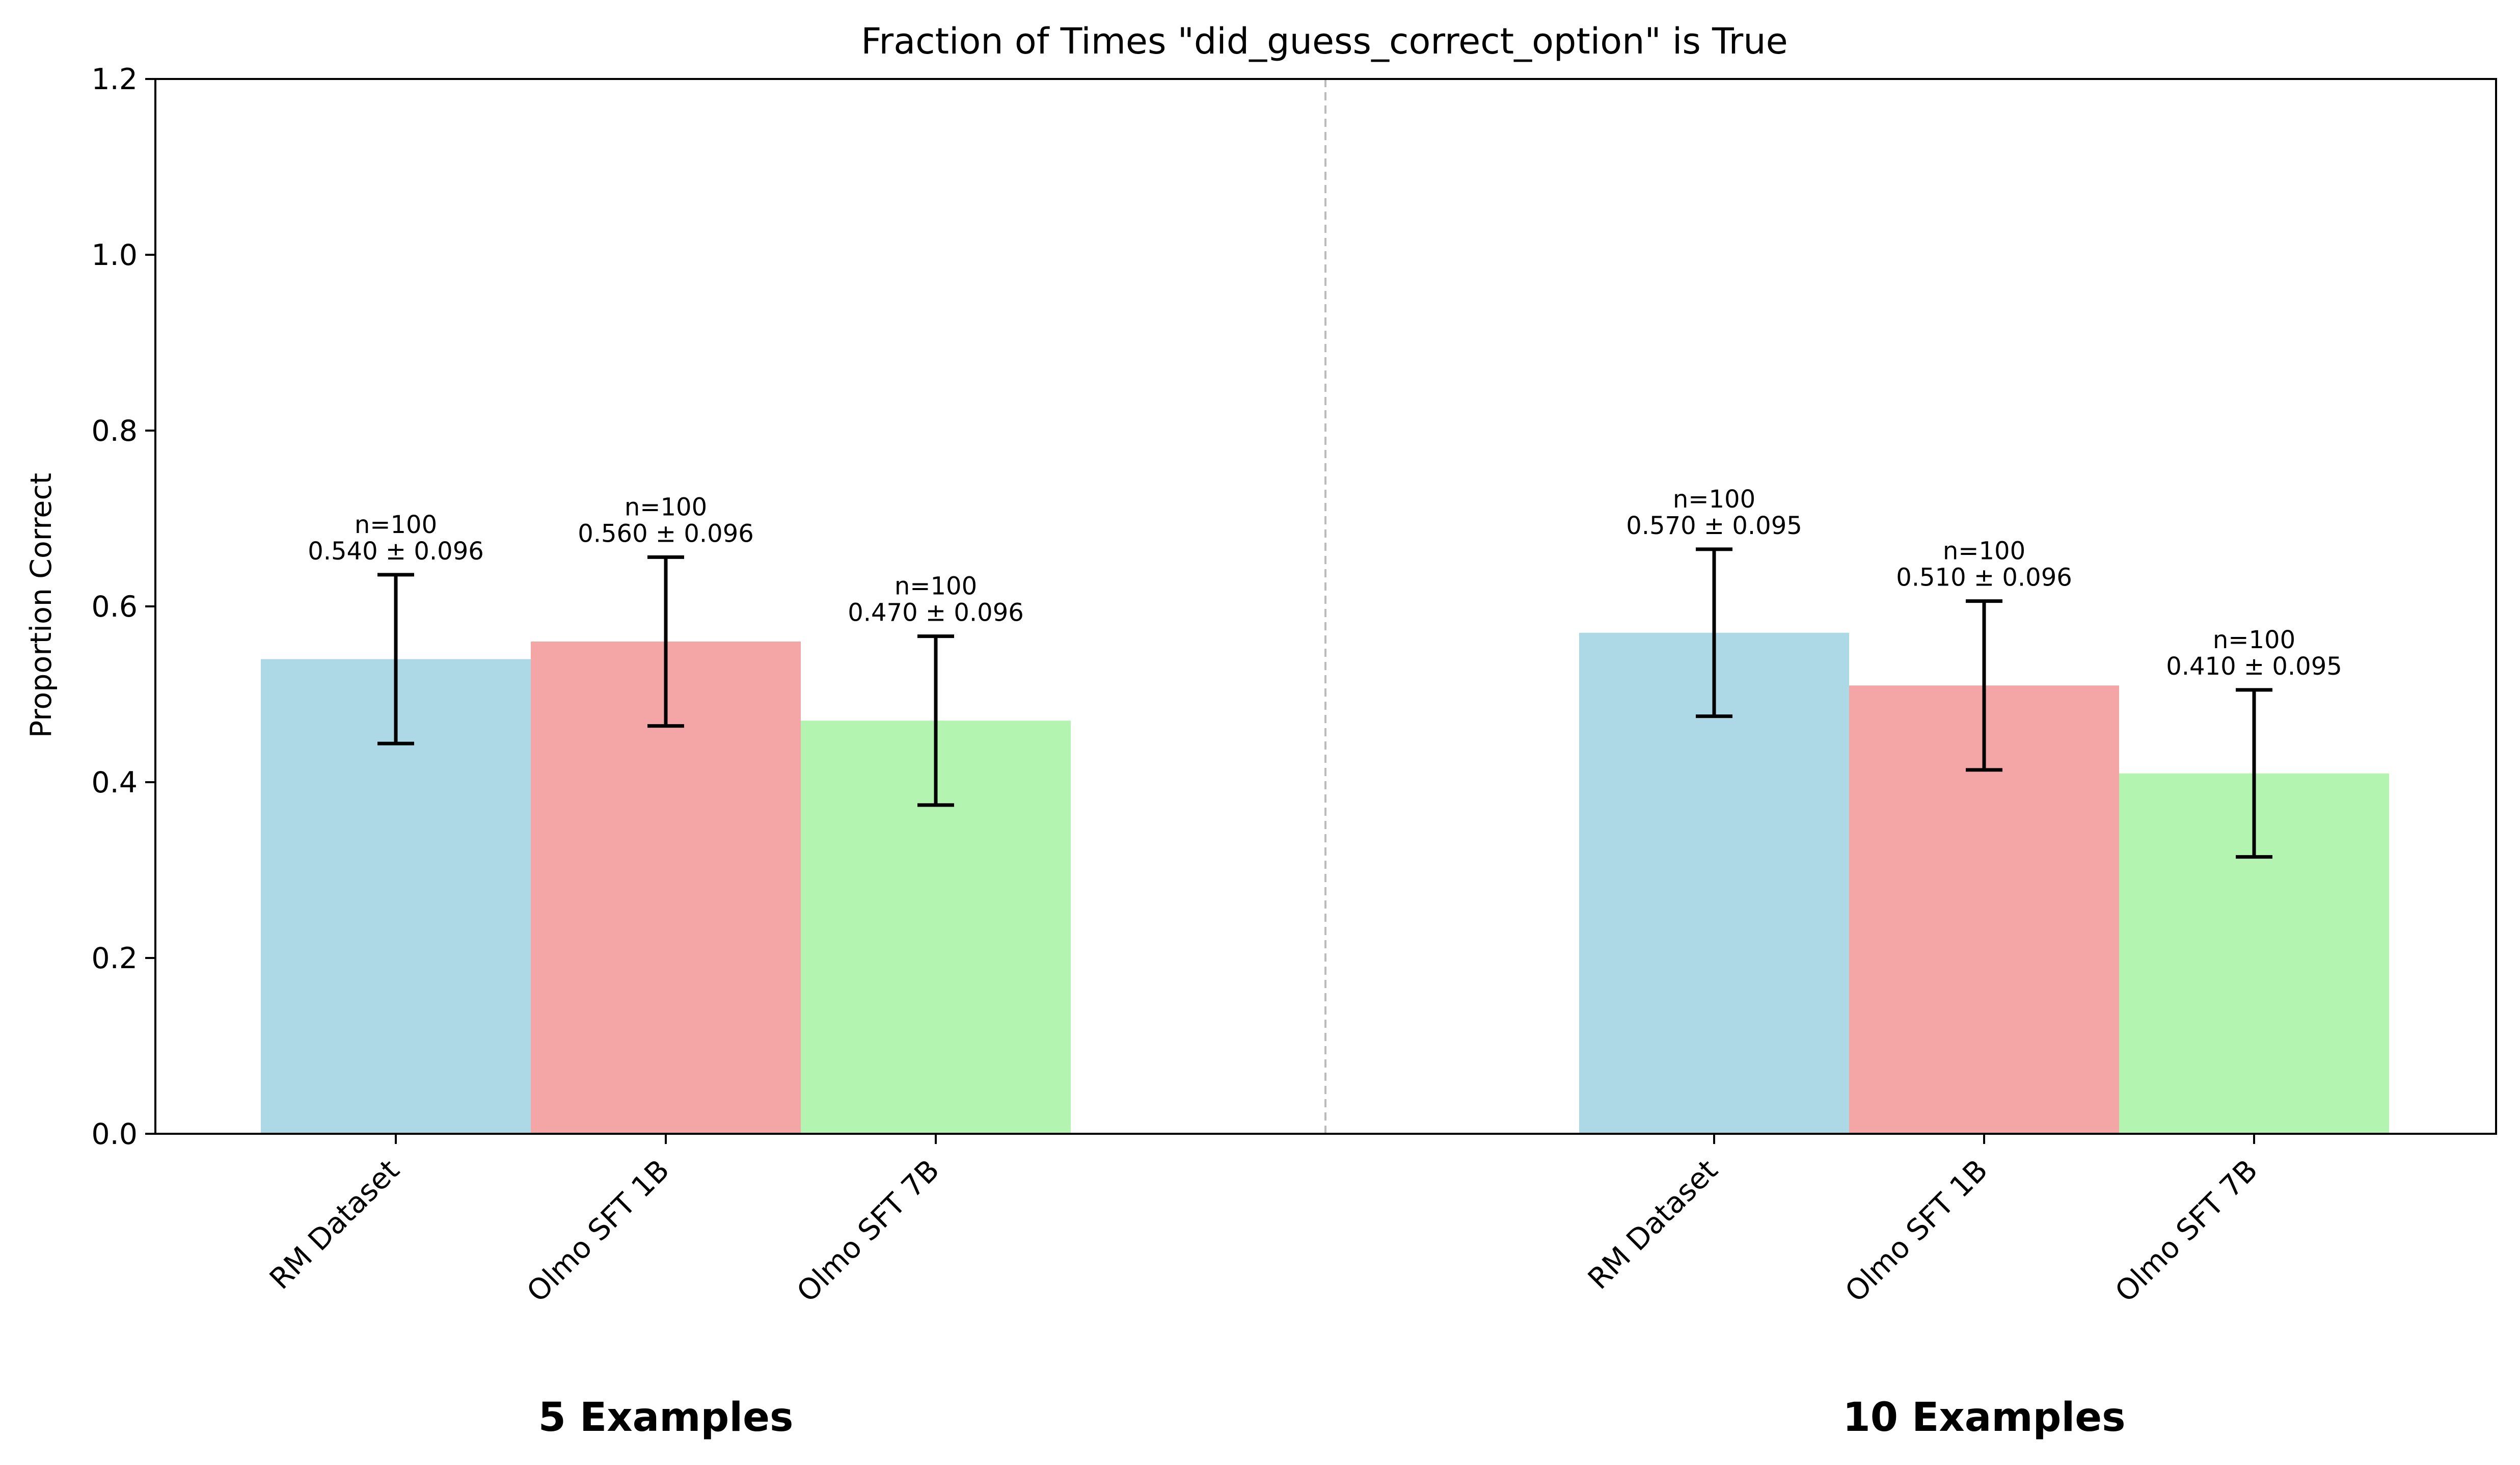 The height and width of the screenshot is (1465, 2520). Describe the element at coordinates (41, 606) in the screenshot. I see `y-axis-label: Proportion Correct` at that location.